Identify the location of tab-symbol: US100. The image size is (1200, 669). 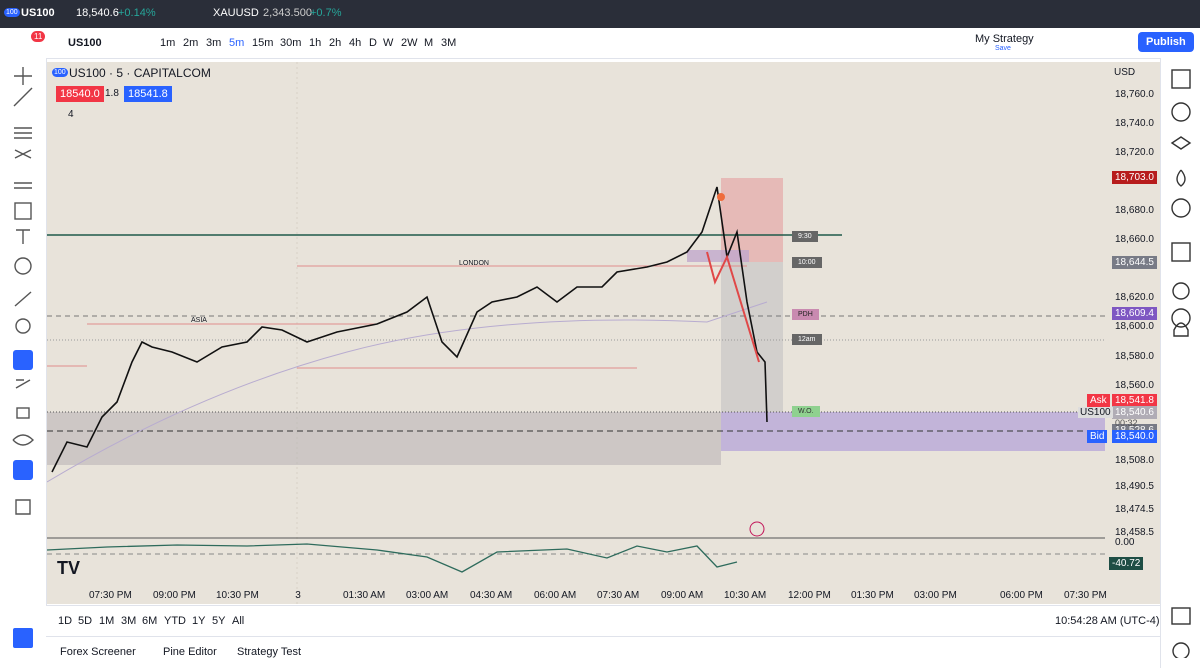
(38, 13).